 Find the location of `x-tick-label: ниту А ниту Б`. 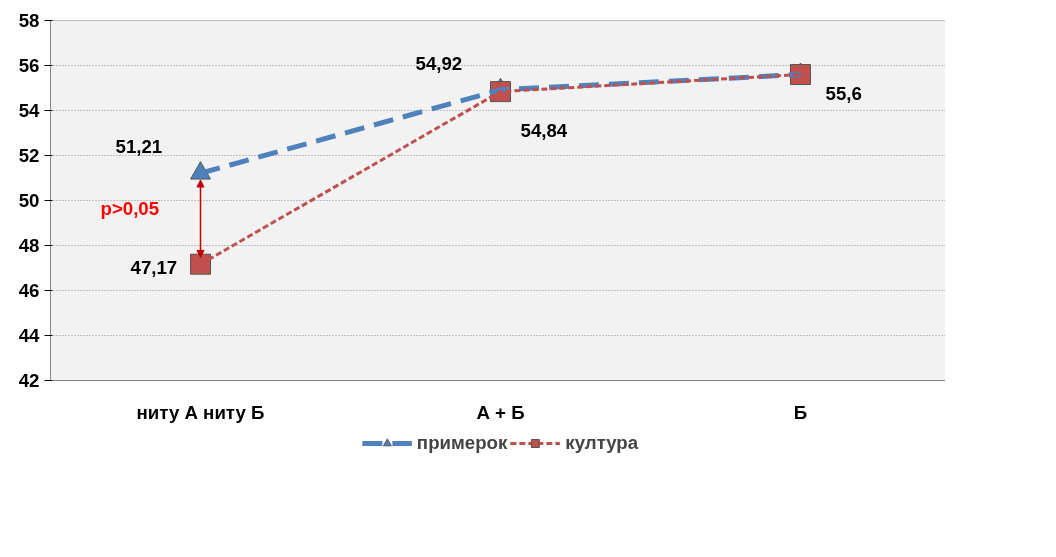

x-tick-label: ниту А ниту Б is located at coordinates (200, 412).